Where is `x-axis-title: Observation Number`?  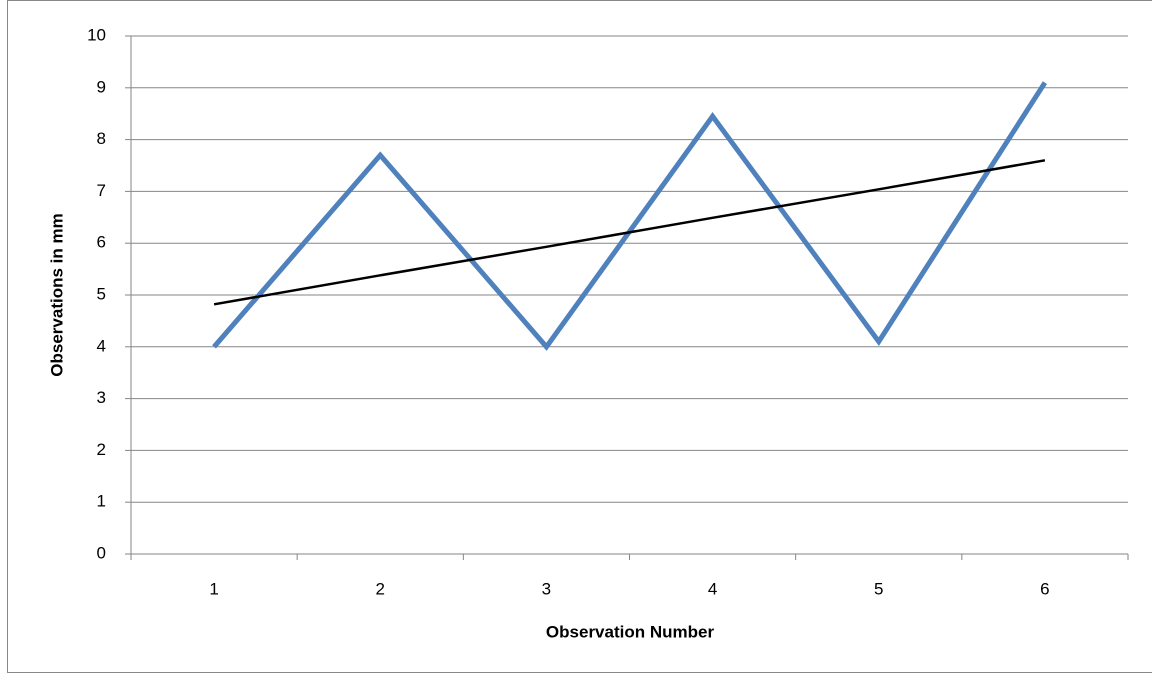
x-axis-title: Observation Number is located at coordinates (630, 631).